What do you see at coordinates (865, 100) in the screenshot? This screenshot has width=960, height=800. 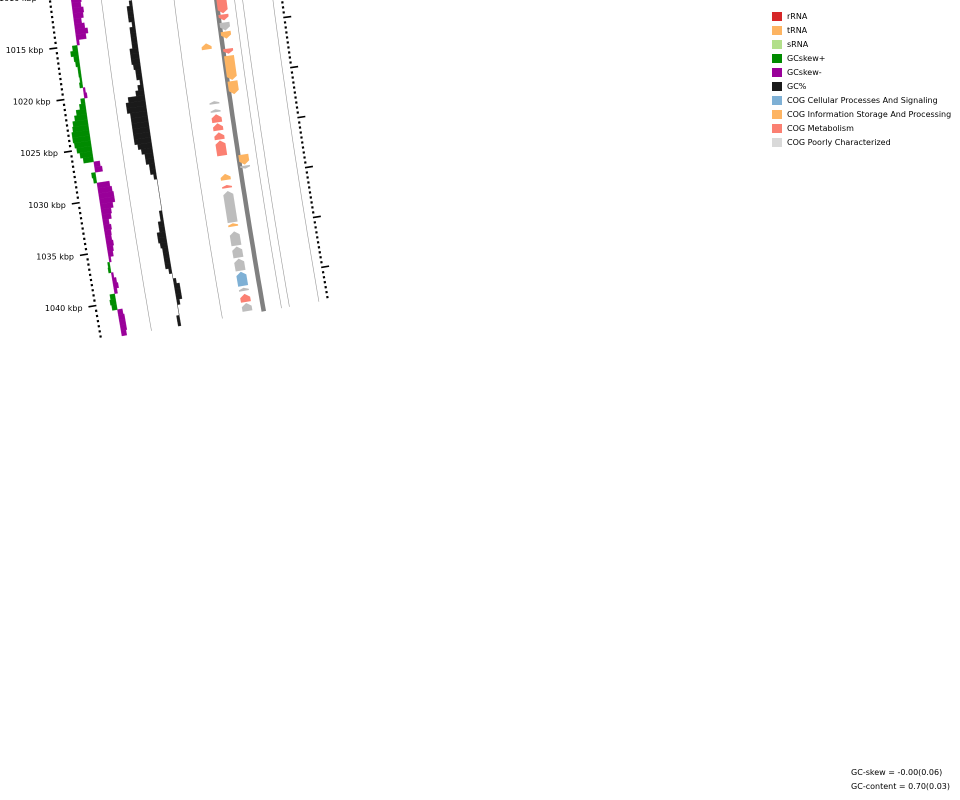 I see `legend-item-cog-cellular: COG Cellular Processes And Signaling` at bounding box center [865, 100].